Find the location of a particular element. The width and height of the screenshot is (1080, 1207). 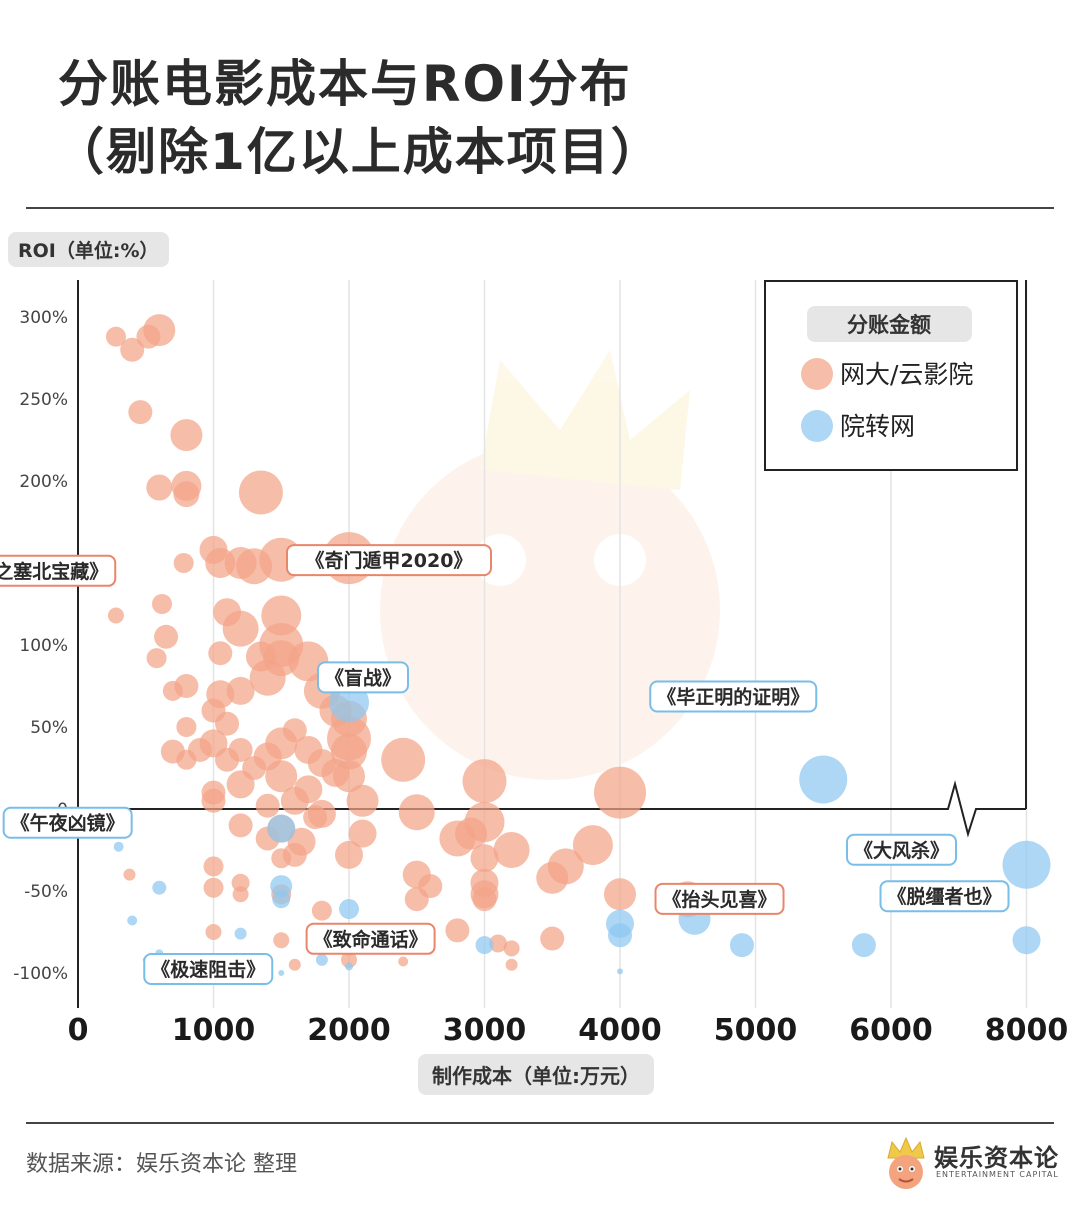

x-tick-label: 1000 is located at coordinates (214, 1030).